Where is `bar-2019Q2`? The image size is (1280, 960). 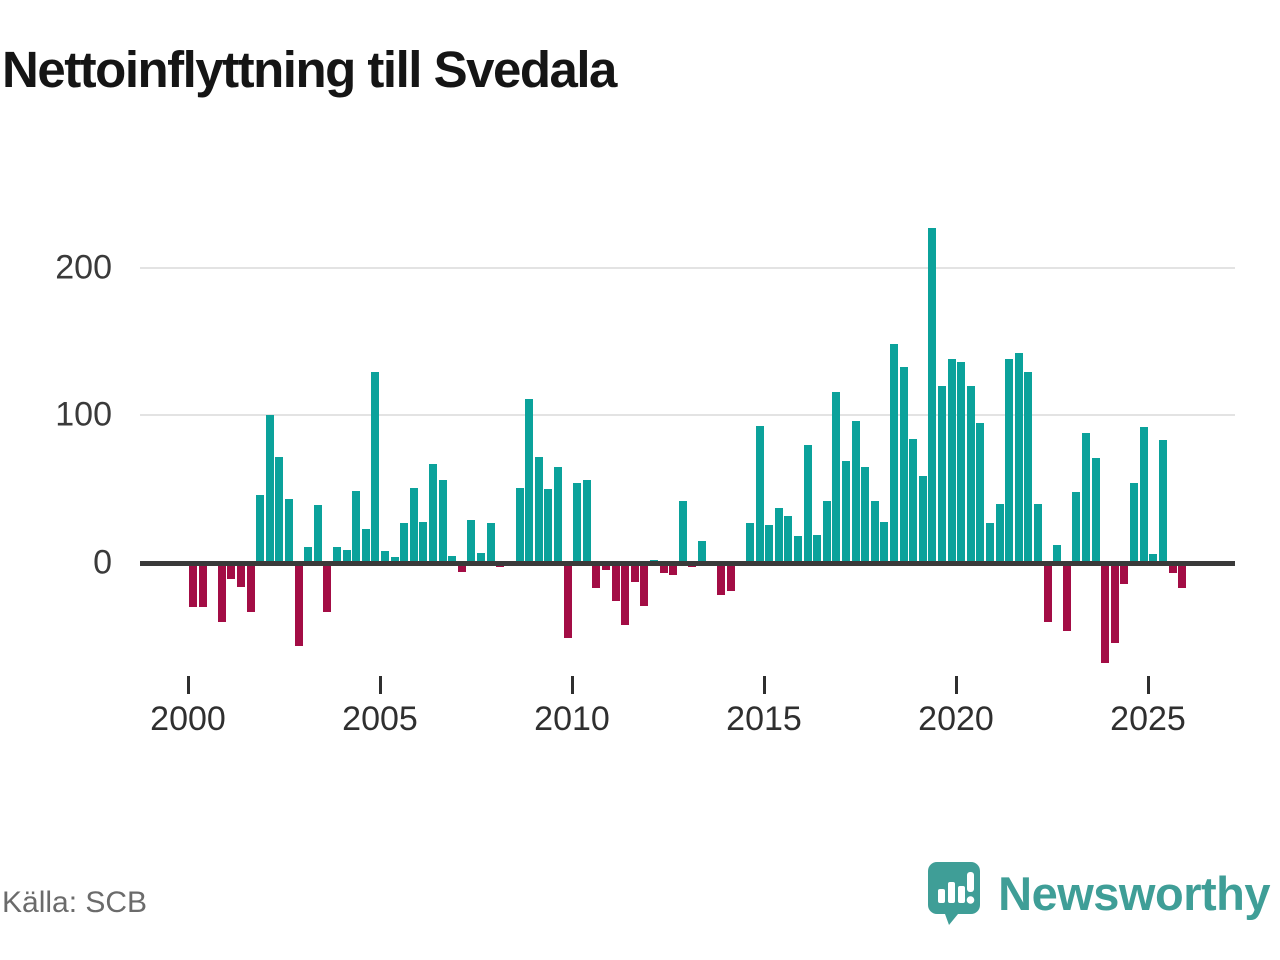 bar-2019Q2 is located at coordinates (932, 395).